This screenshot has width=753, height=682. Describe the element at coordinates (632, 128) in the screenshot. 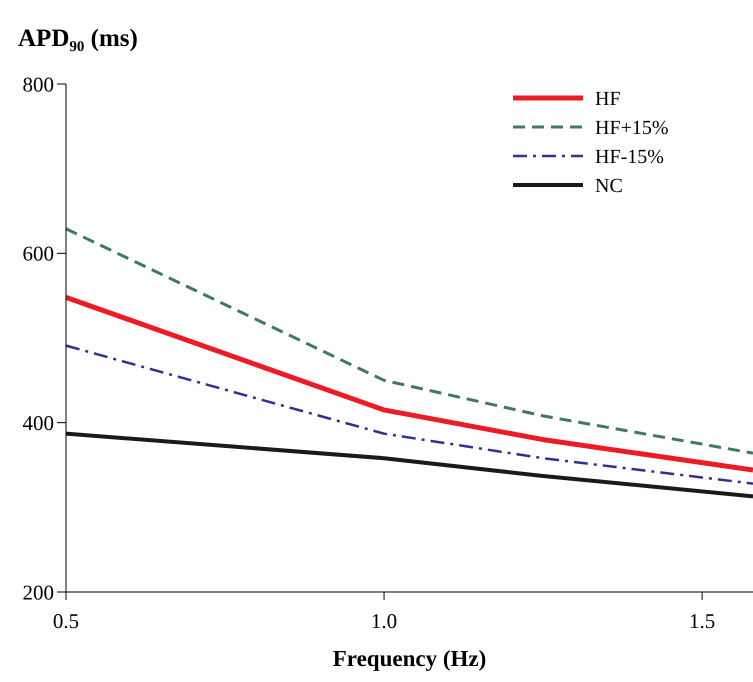

I see `legend-label: HF+15%` at that location.